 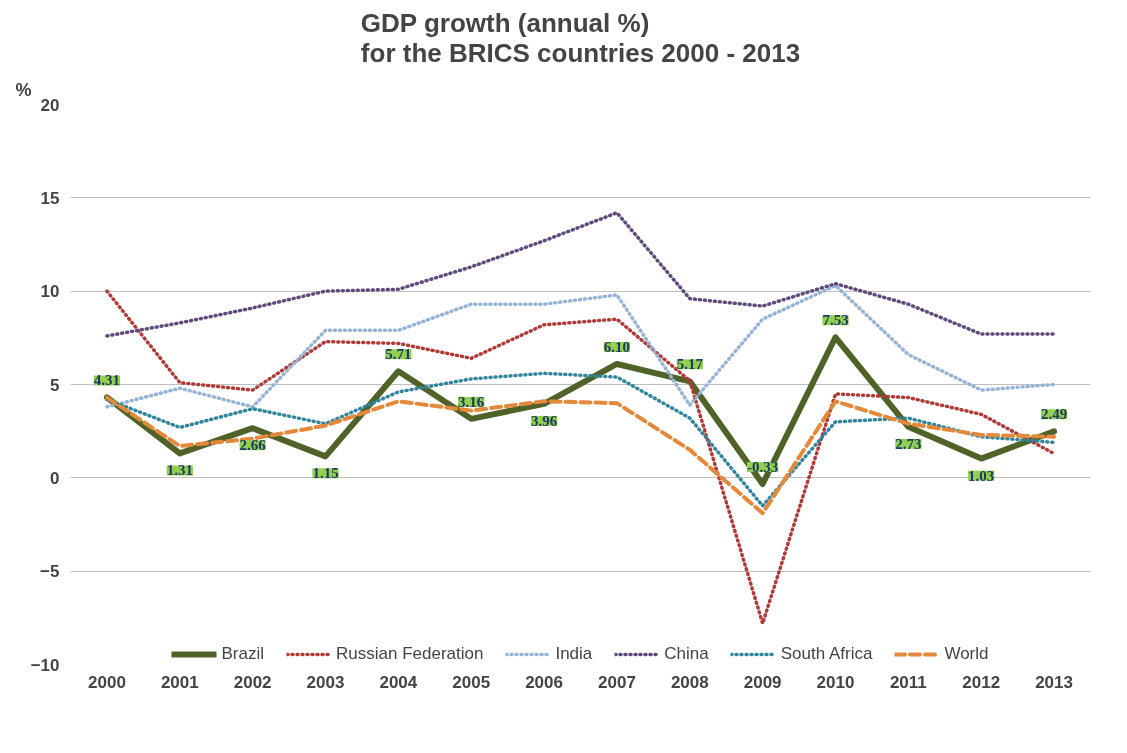 I want to click on x-tick-label: 2013, so click(x=1054, y=682).